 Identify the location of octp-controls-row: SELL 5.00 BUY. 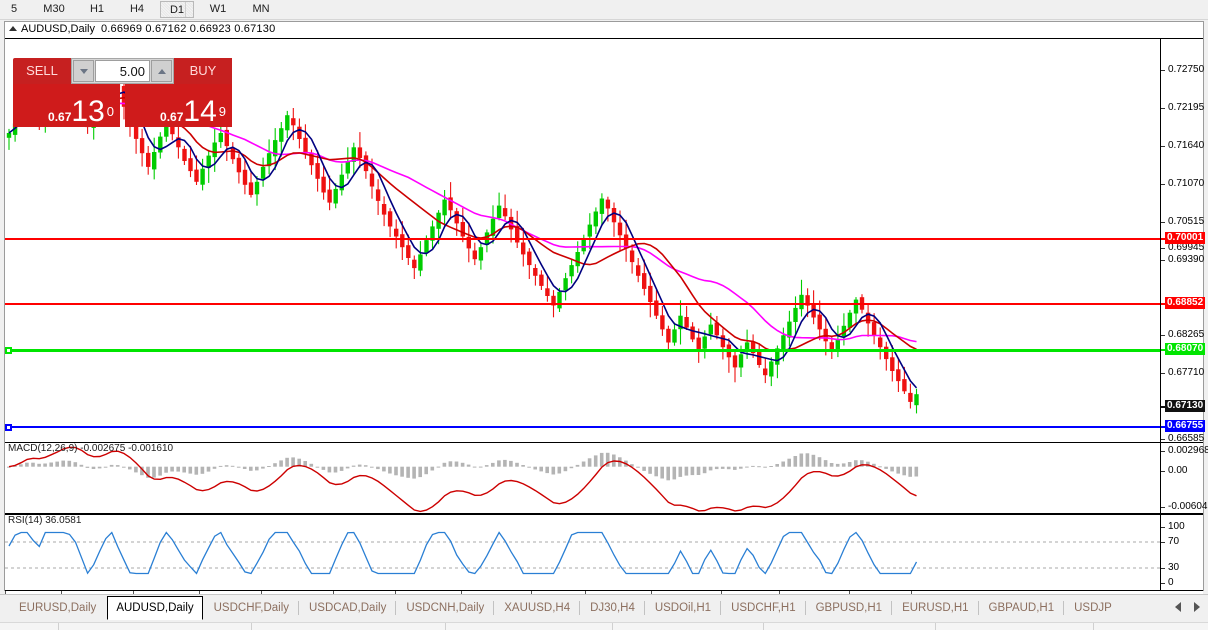
(122, 71).